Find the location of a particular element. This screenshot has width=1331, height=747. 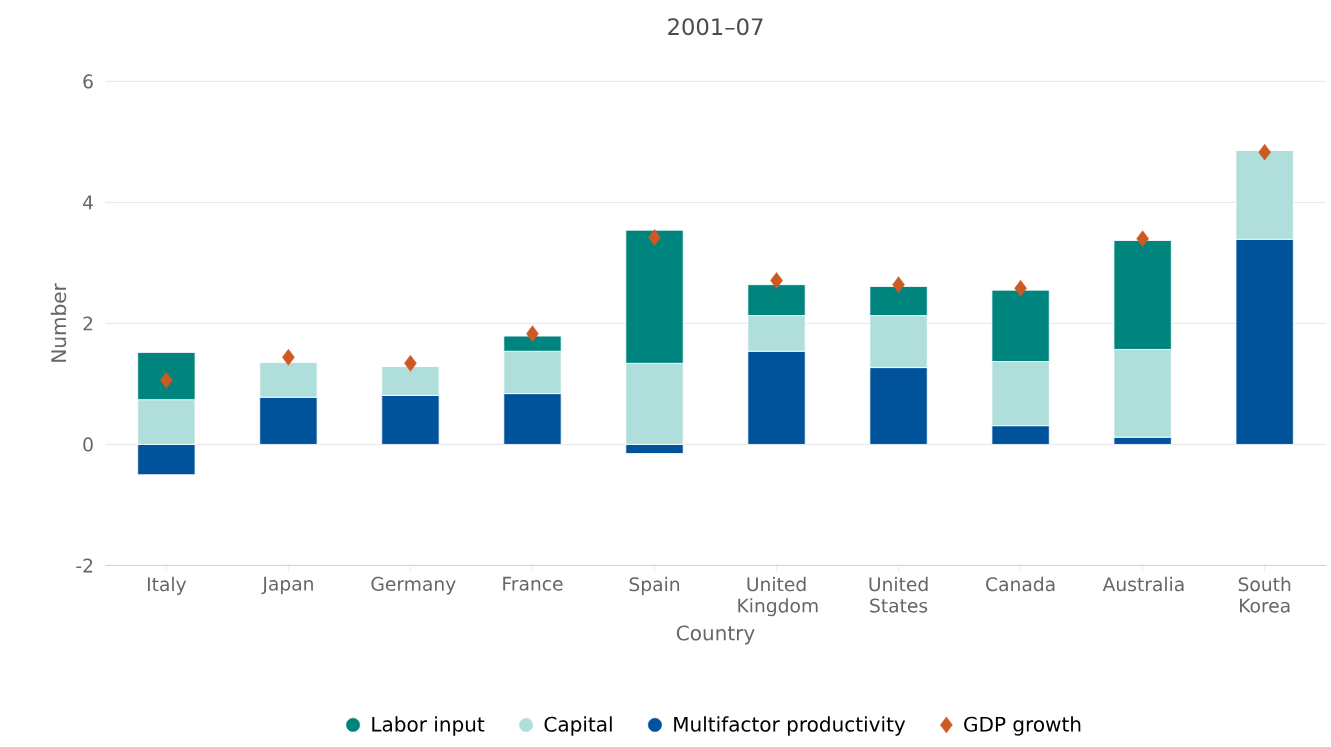

chart-title: 2001–07 is located at coordinates (715, 27).